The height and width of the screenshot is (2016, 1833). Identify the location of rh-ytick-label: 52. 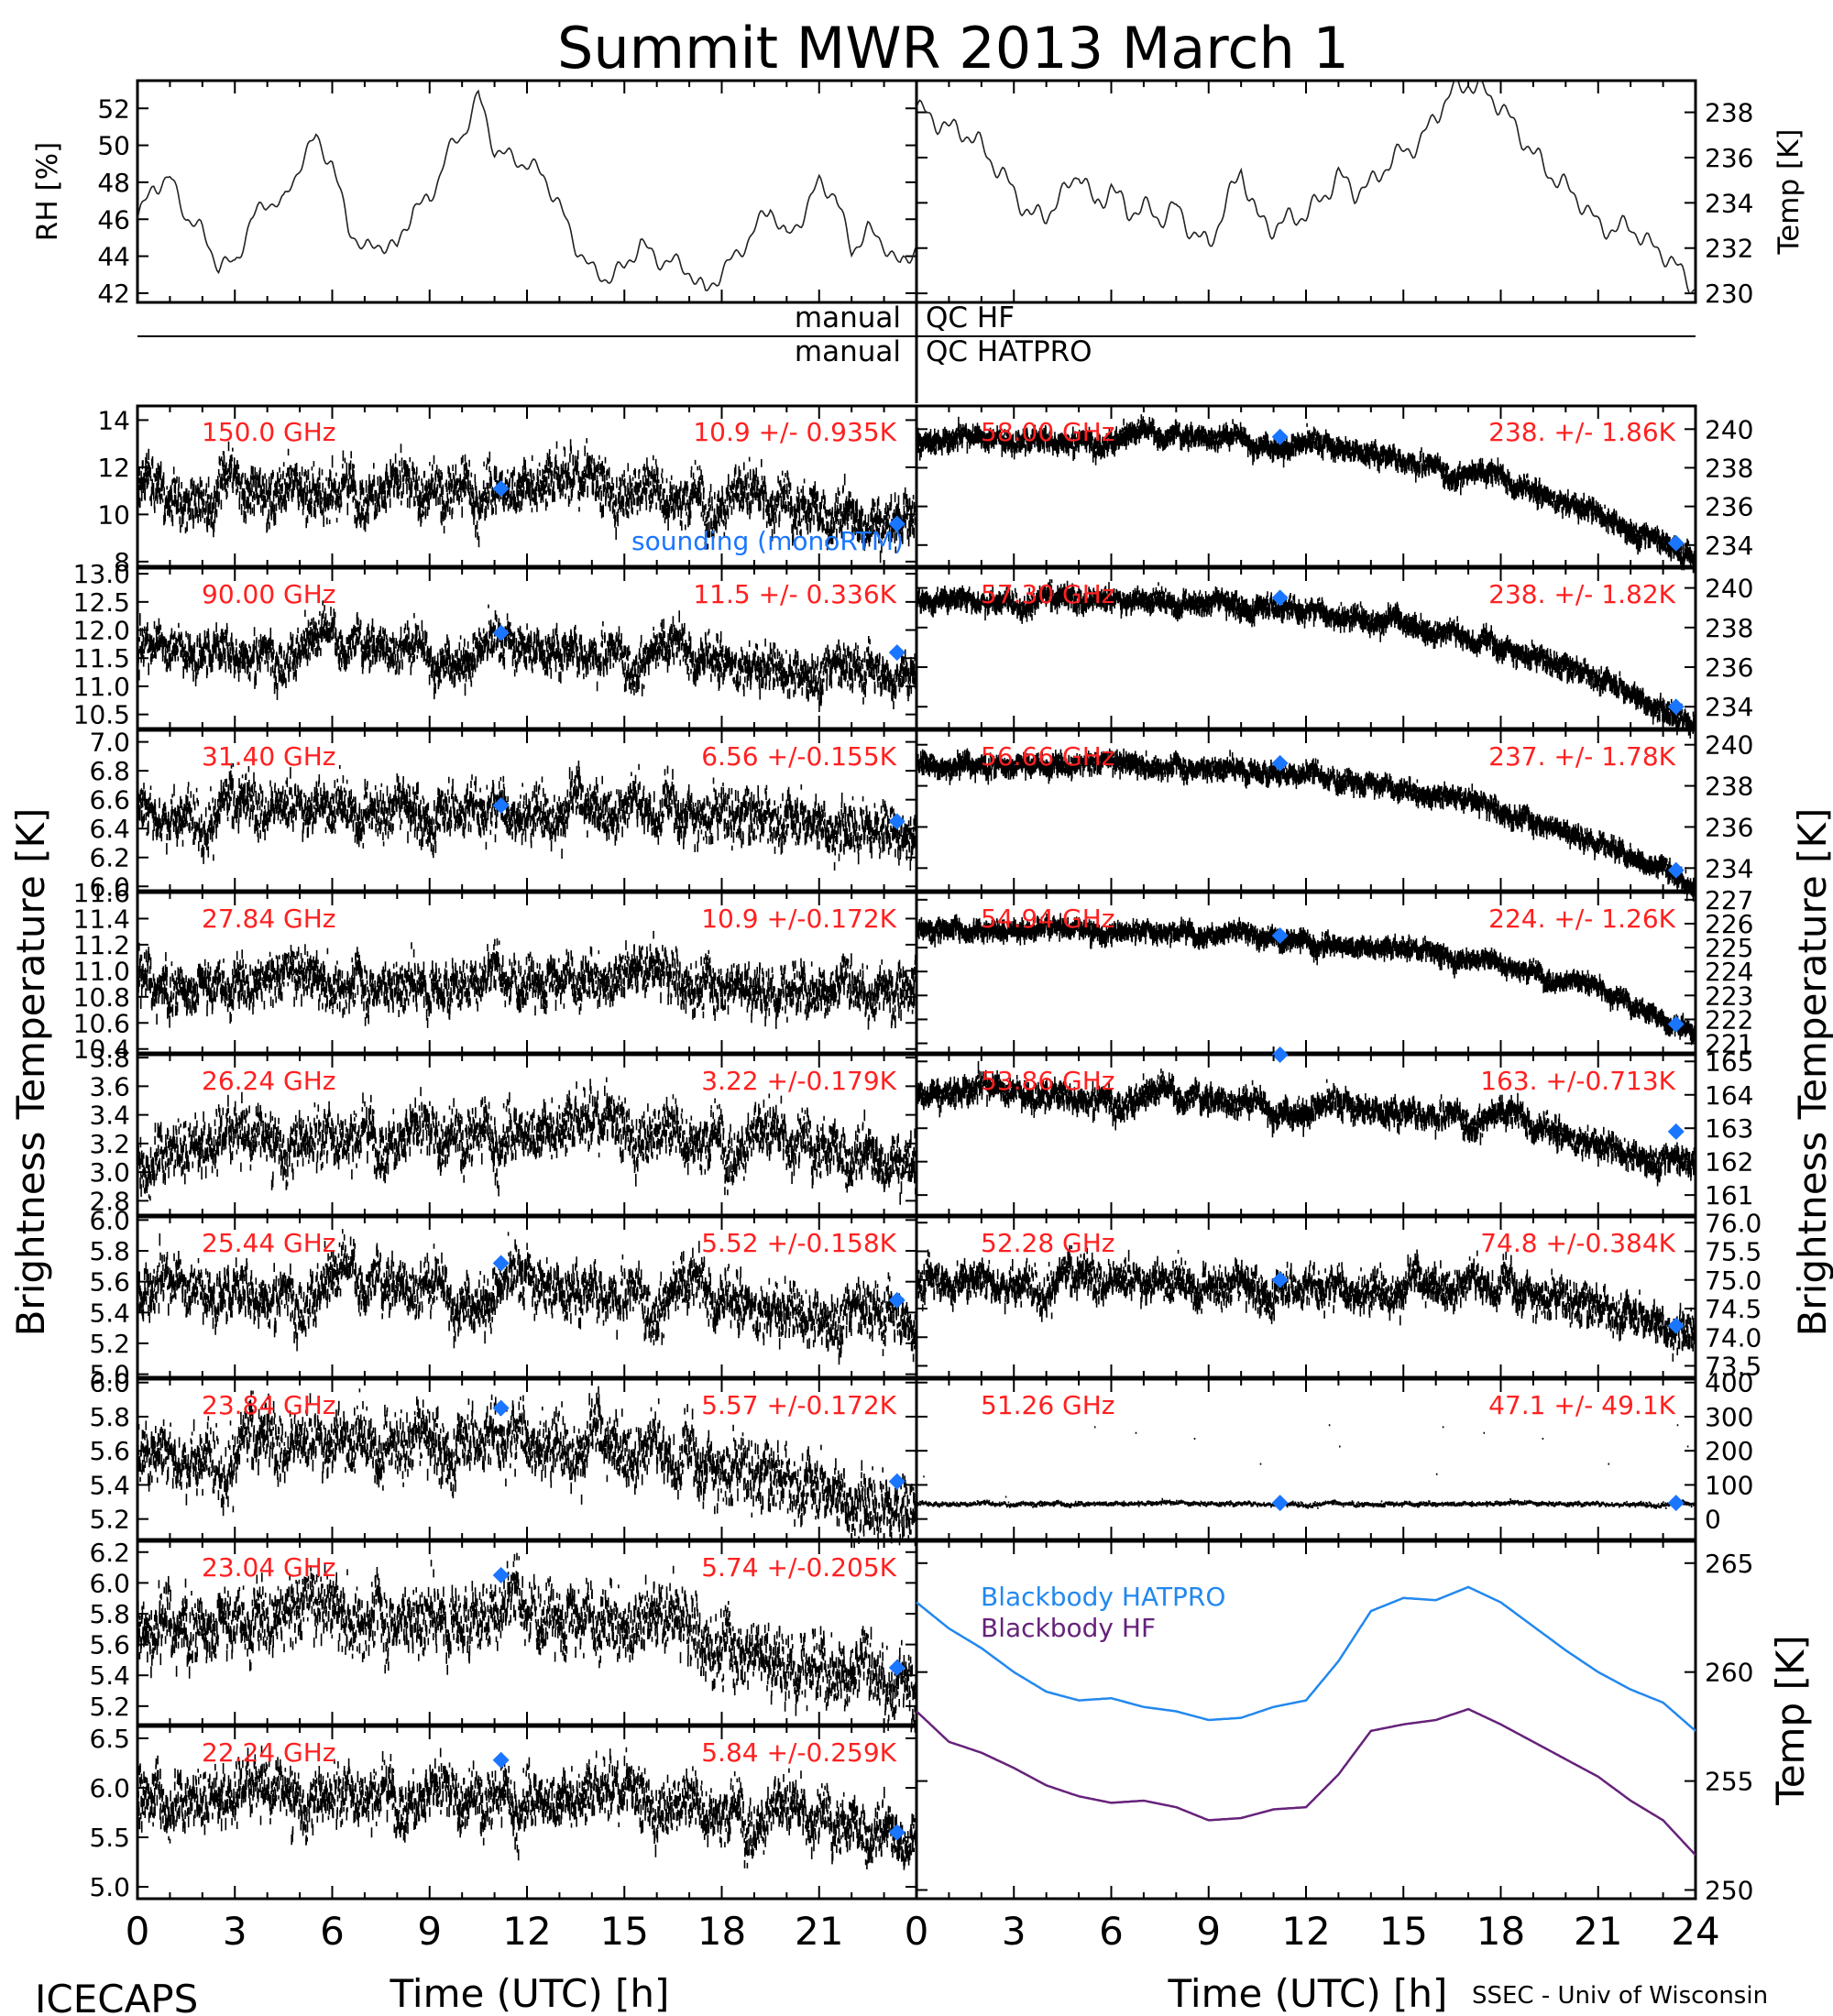
(113, 108).